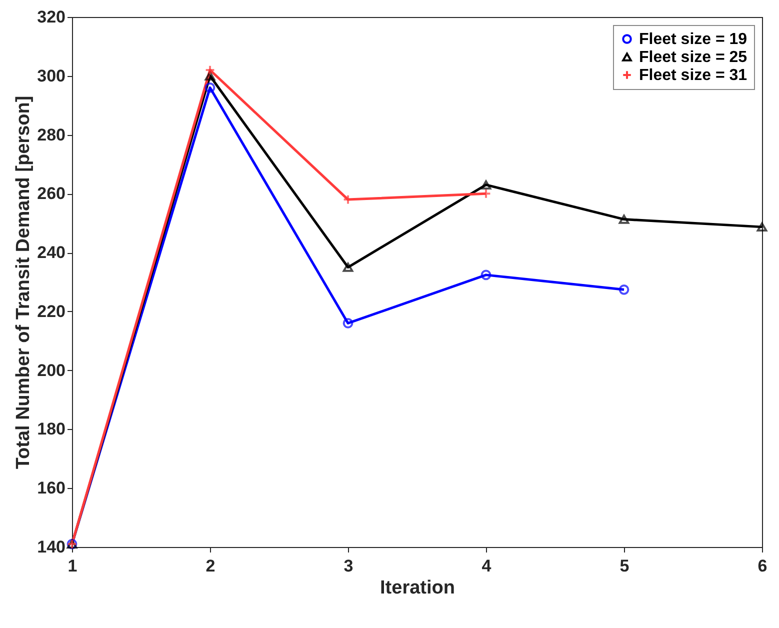 The image size is (779, 628). What do you see at coordinates (51, 370) in the screenshot?
I see `y-tick-label: 200` at bounding box center [51, 370].